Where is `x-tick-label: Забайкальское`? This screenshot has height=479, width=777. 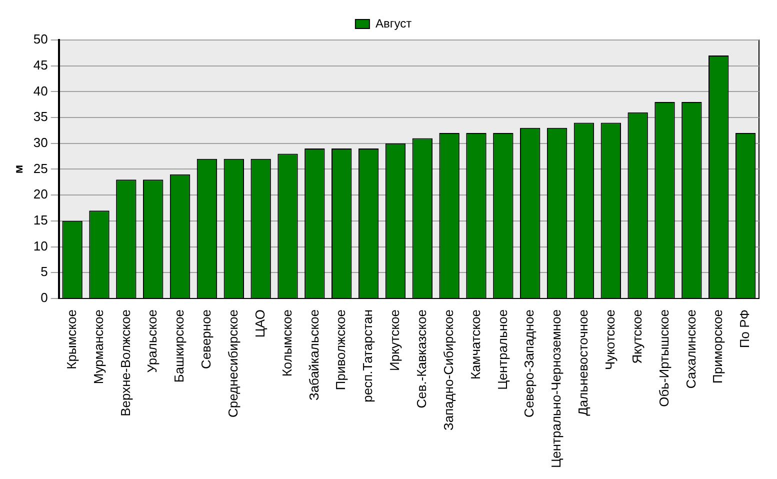 x-tick-label: Забайкальское is located at coordinates (314, 355).